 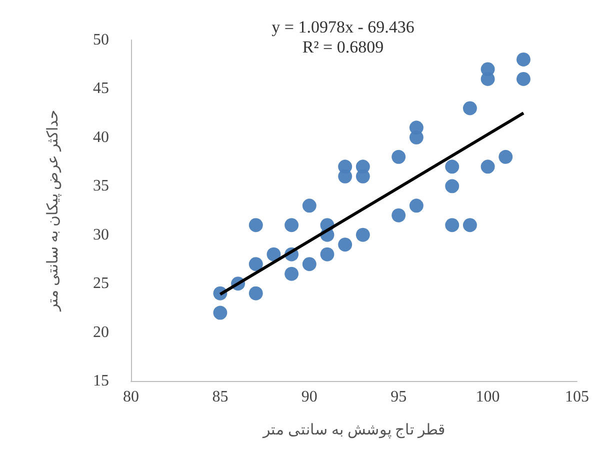 What do you see at coordinates (101, 137) in the screenshot?
I see `y-tick-label: 40` at bounding box center [101, 137].